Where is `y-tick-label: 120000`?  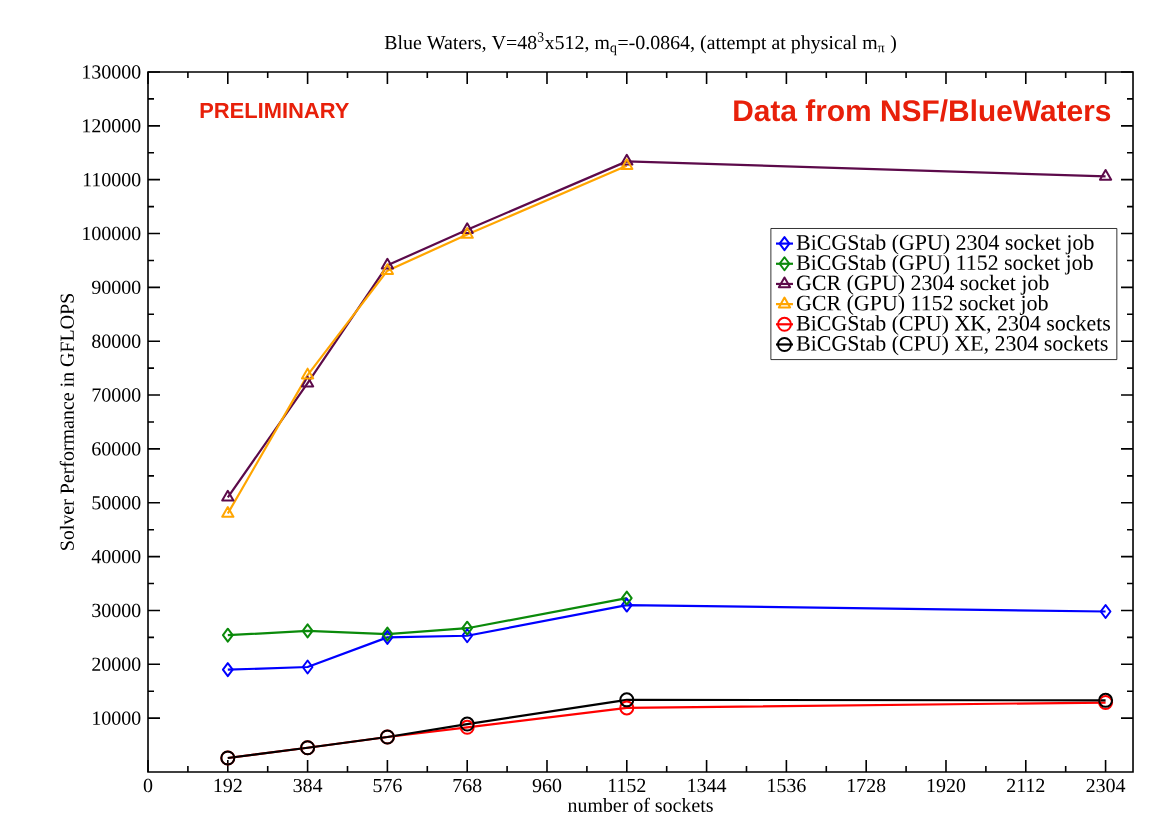
y-tick-label: 120000 is located at coordinates (112, 126).